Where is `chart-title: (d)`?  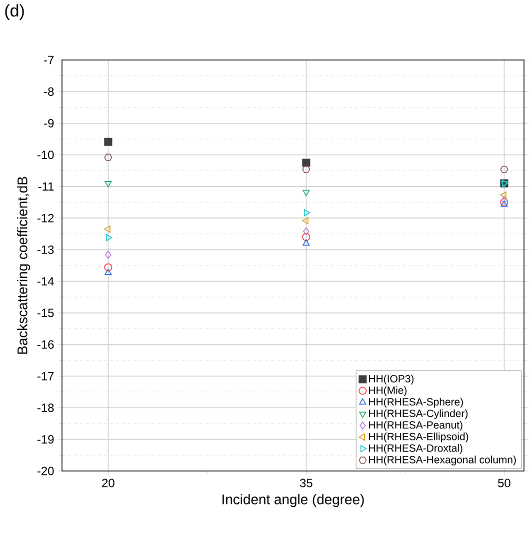 chart-title: (d) is located at coordinates (14, 12).